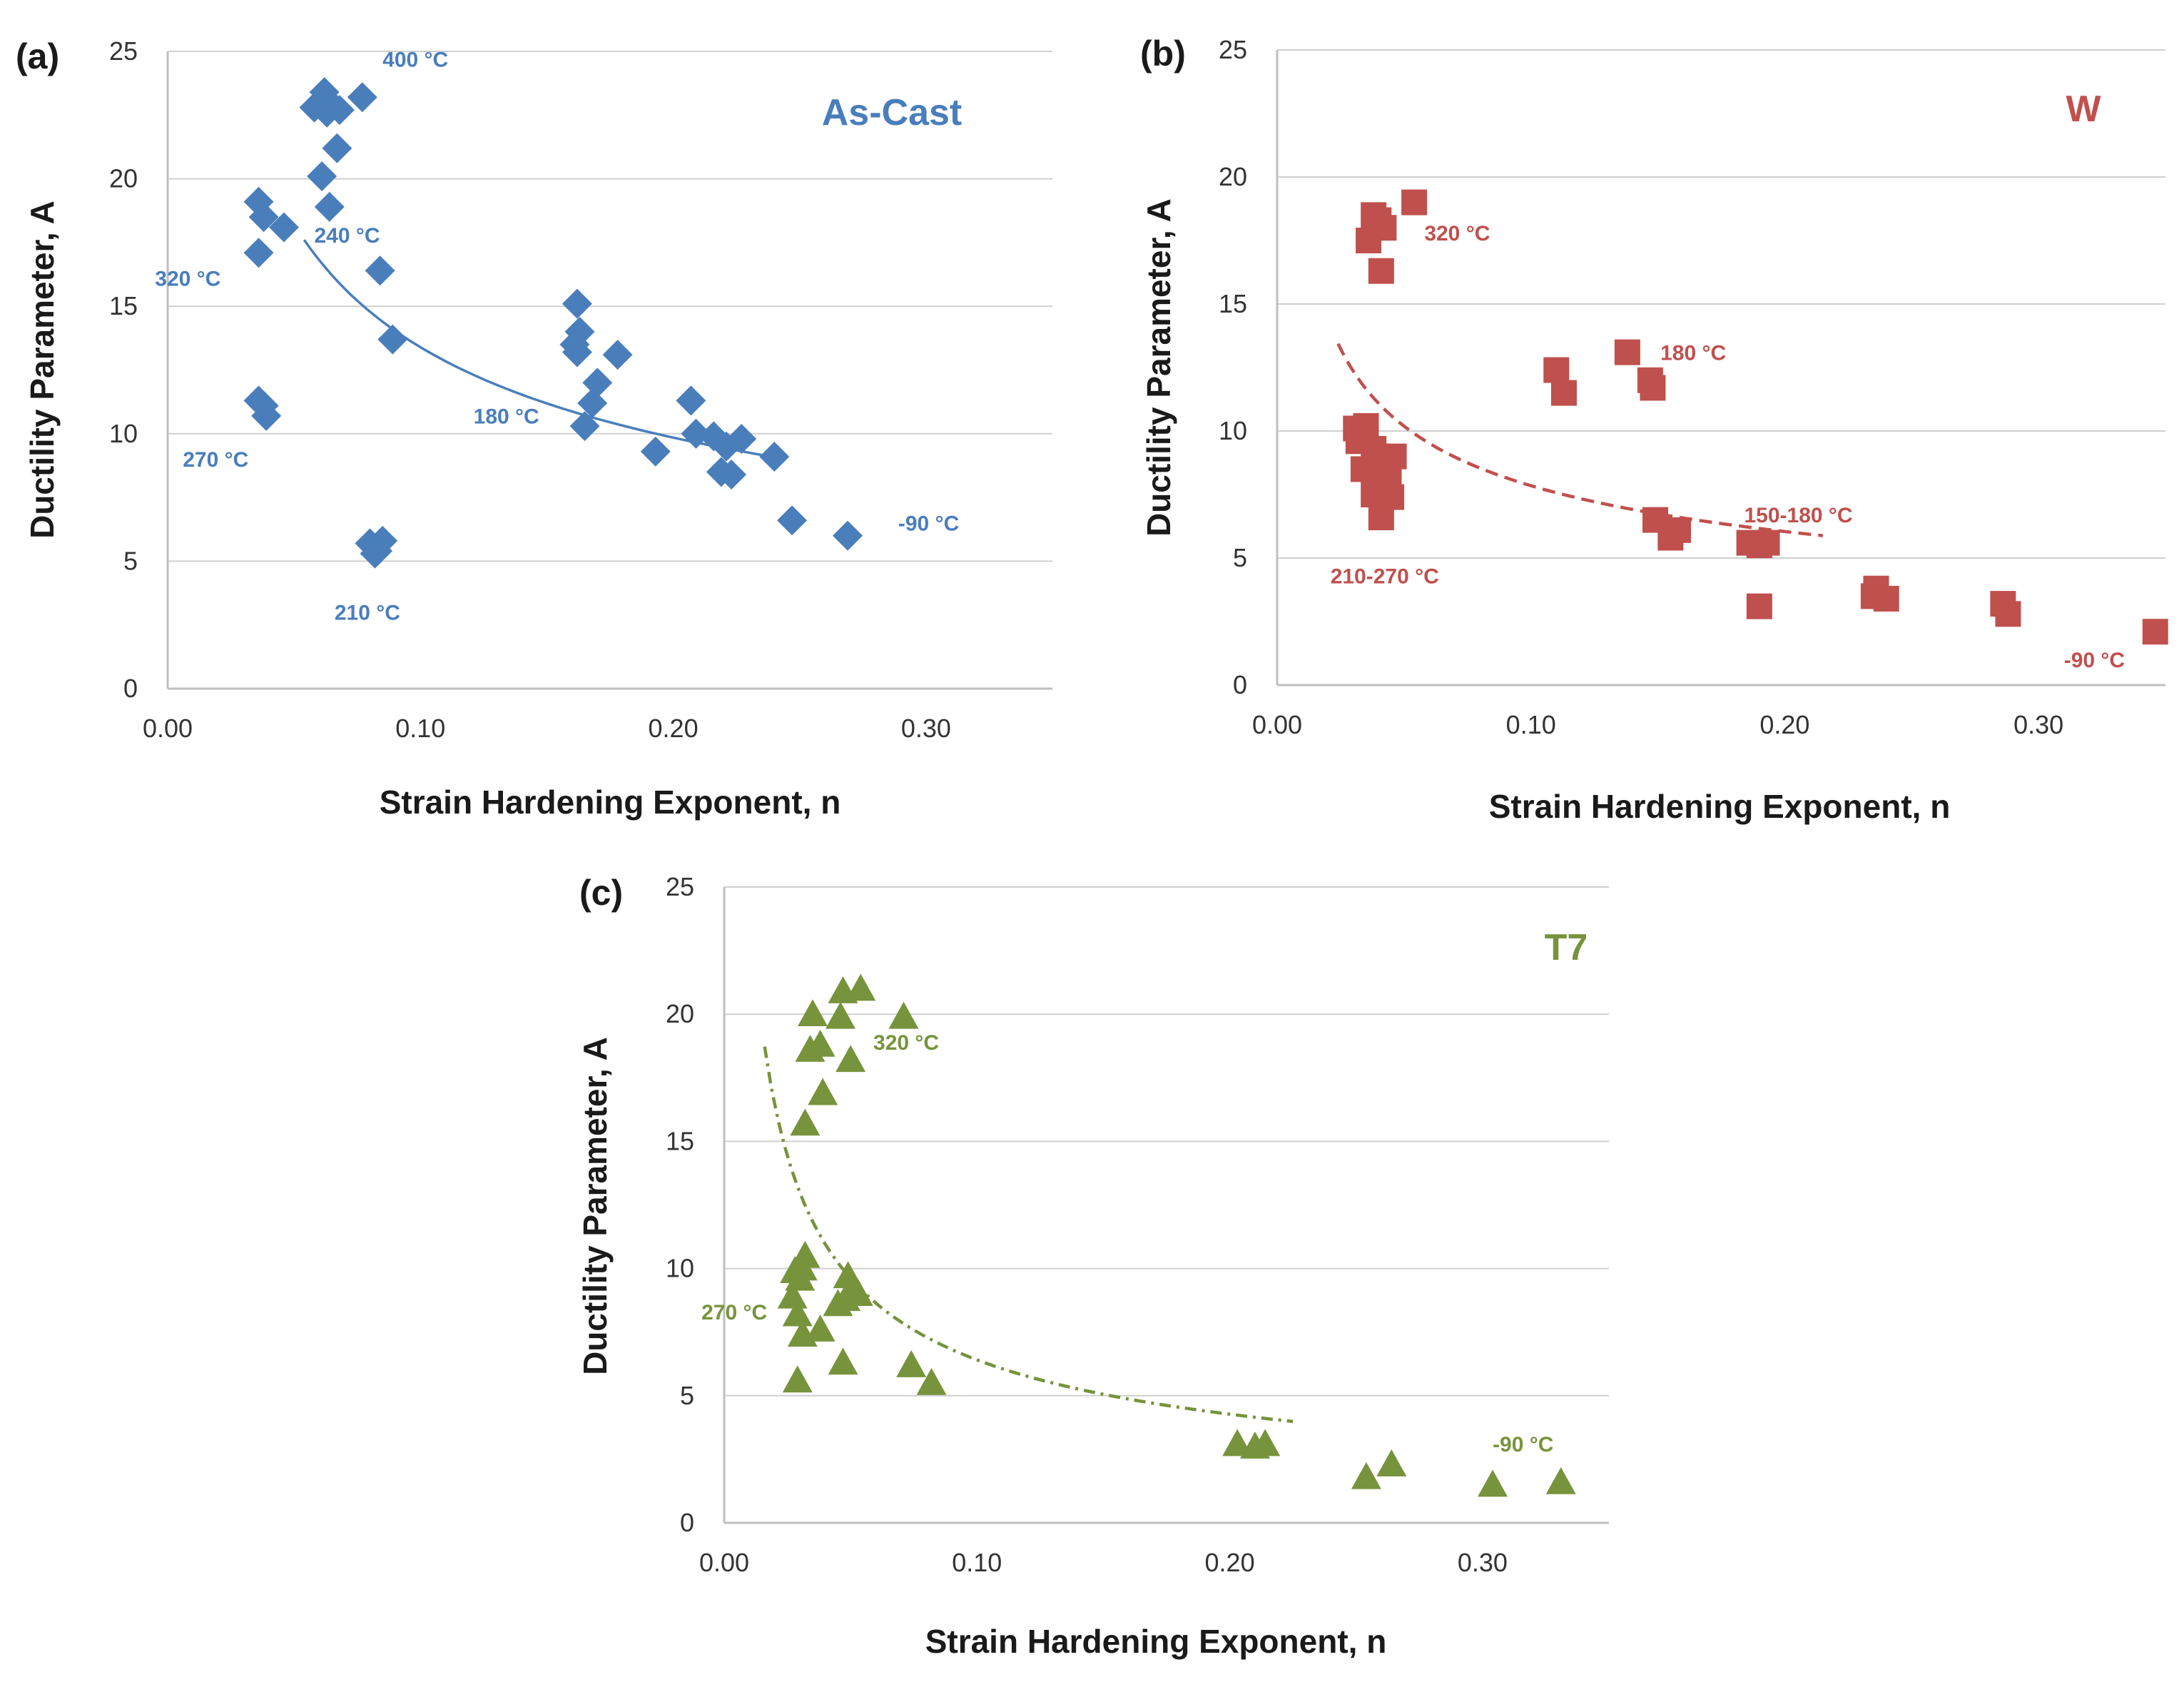 The width and height of the screenshot is (2184, 1682). I want to click on series-title: T7, so click(1566, 947).